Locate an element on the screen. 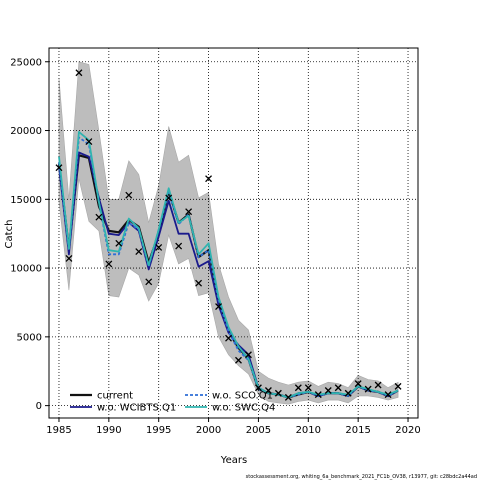  x-tick-label: 1995 is located at coordinates (158, 430).